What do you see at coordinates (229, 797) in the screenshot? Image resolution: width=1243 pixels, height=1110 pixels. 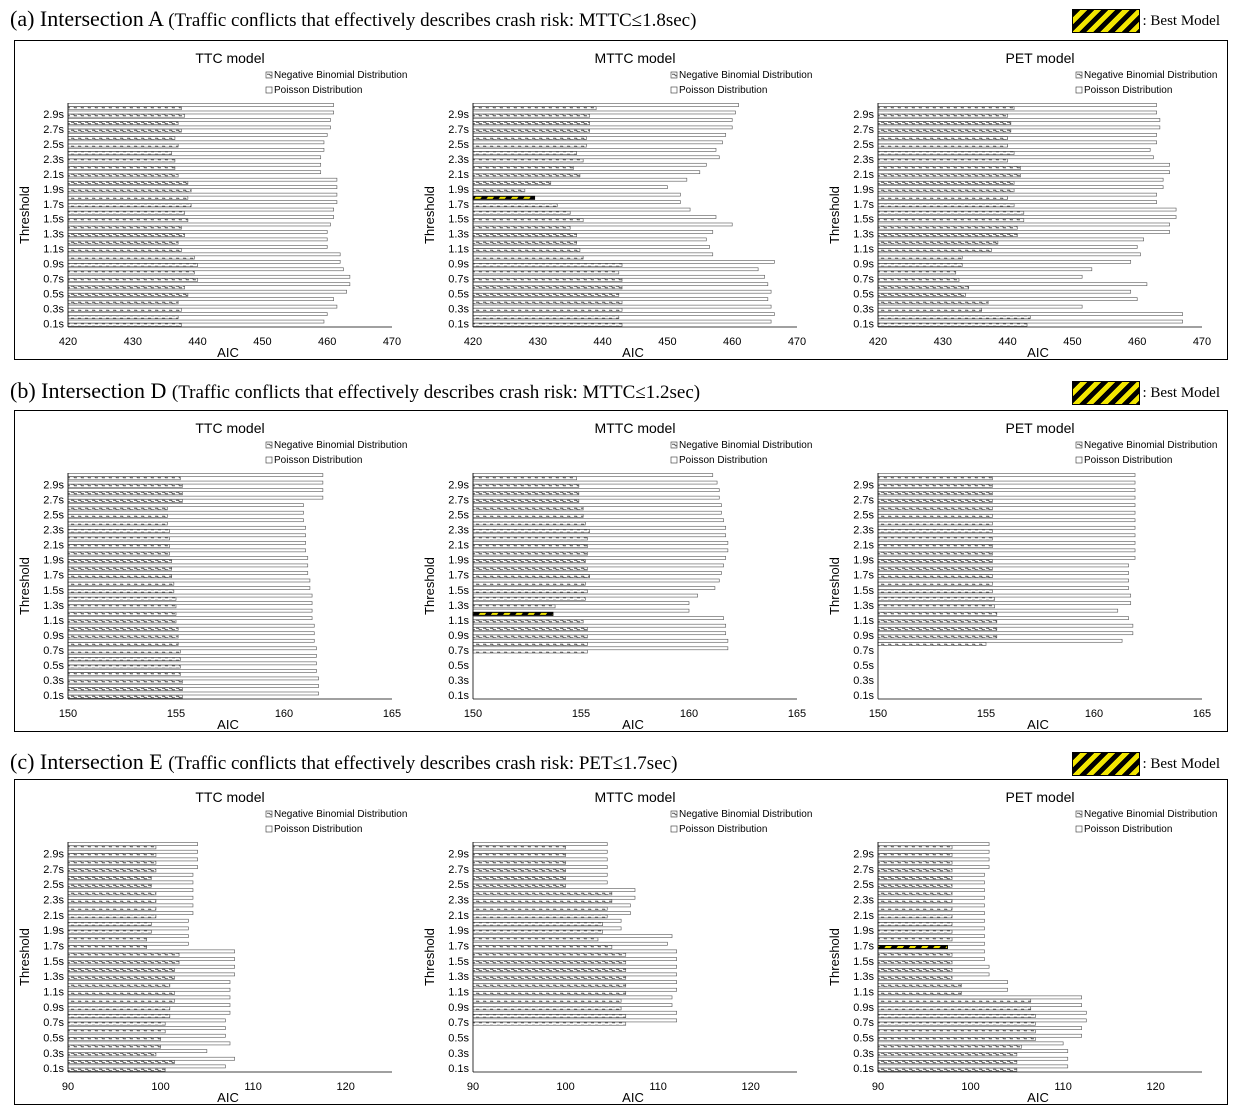 I see `chart-title: TTC model` at bounding box center [229, 797].